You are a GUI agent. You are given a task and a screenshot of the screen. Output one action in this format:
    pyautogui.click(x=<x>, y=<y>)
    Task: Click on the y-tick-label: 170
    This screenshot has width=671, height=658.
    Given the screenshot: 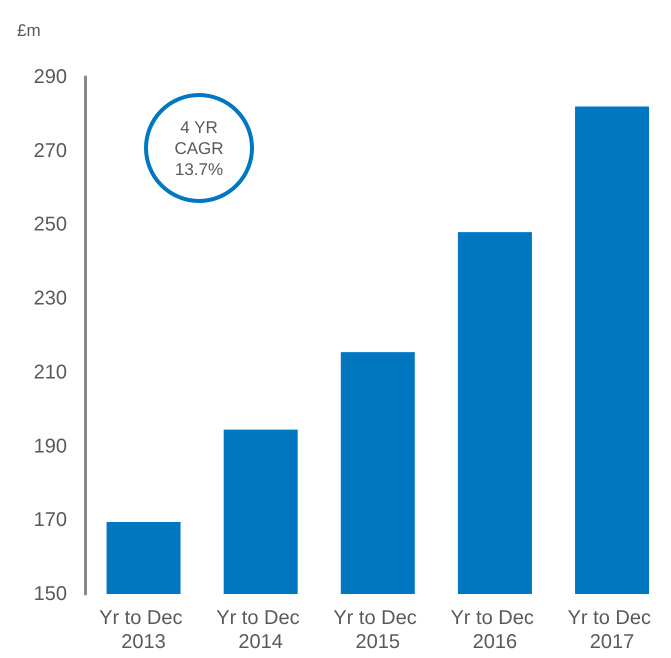 What is the action you would take?
    pyautogui.click(x=50, y=520)
    